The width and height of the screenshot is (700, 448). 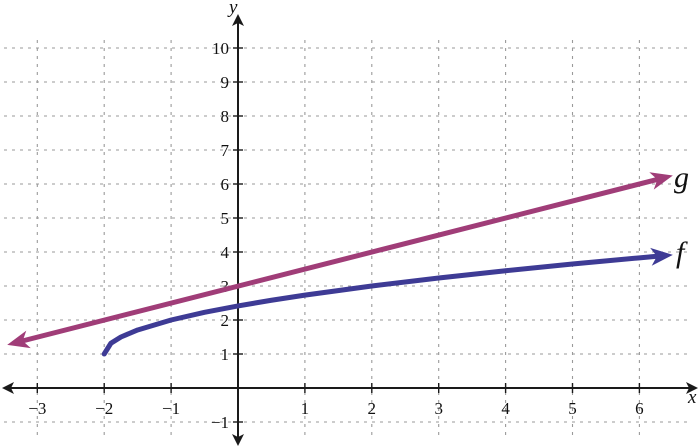 I want to click on y-tick-label: 1, so click(x=225, y=354).